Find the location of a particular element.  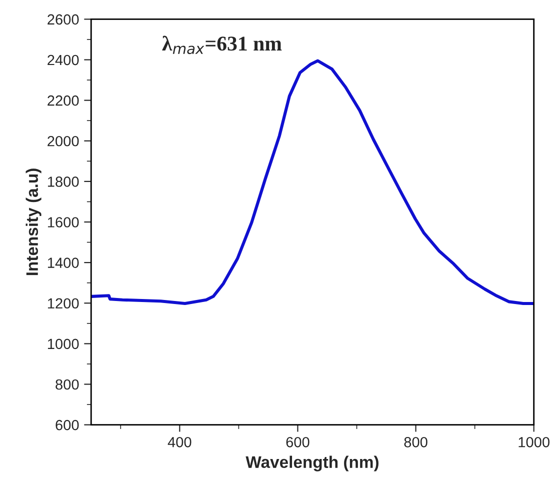

y-tick-label: 1200 is located at coordinates (63, 303).